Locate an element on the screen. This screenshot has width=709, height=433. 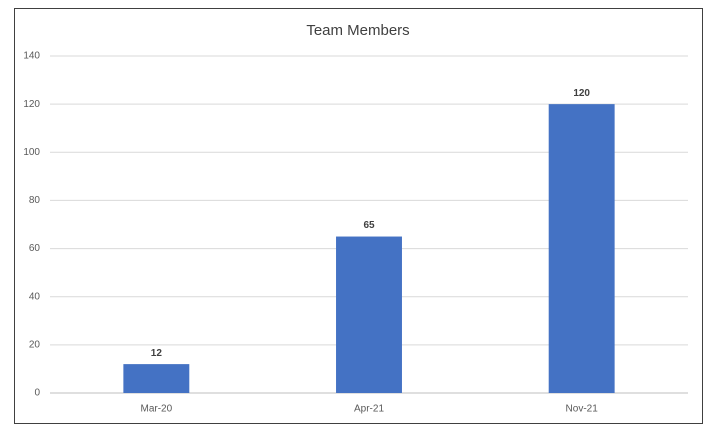
data-label: 120 is located at coordinates (581, 93).